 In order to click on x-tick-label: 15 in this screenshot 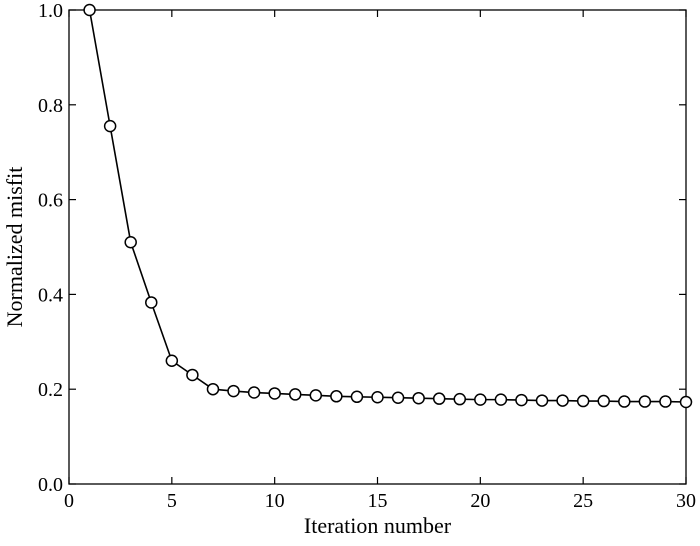, I will do `click(378, 501)`.